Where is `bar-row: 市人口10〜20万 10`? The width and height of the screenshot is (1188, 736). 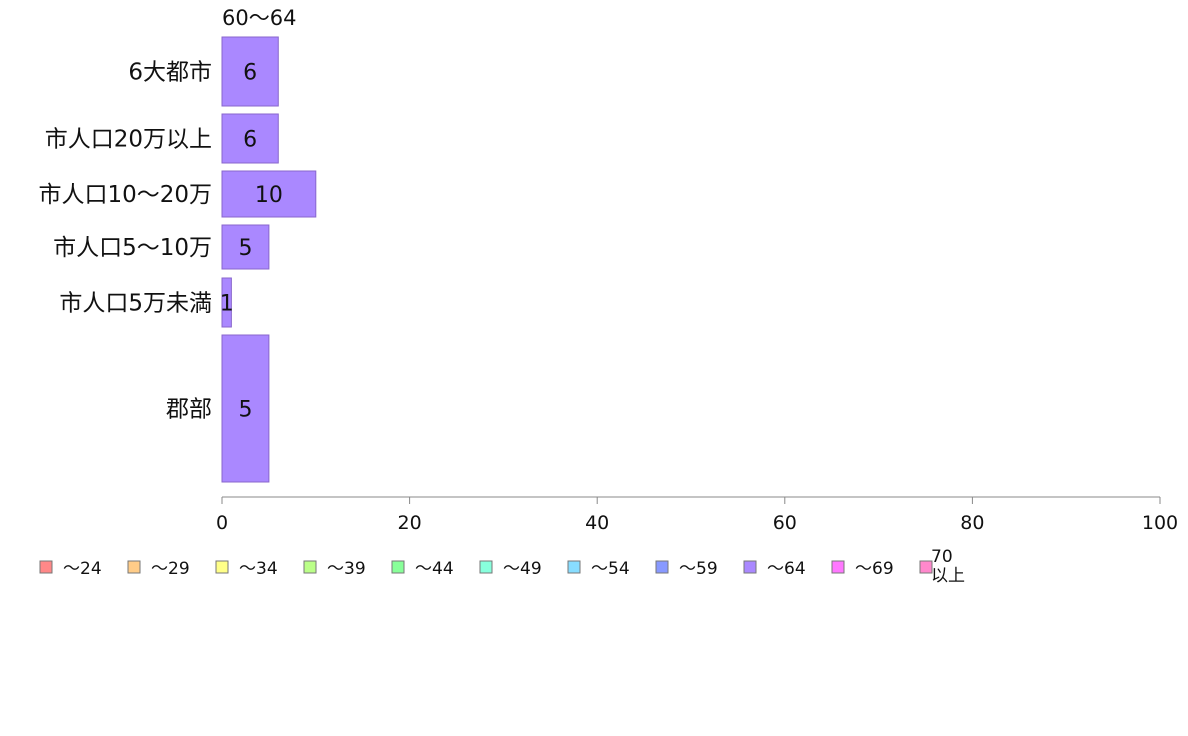
bar-row: 市人口10〜20万 10 is located at coordinates (177, 194).